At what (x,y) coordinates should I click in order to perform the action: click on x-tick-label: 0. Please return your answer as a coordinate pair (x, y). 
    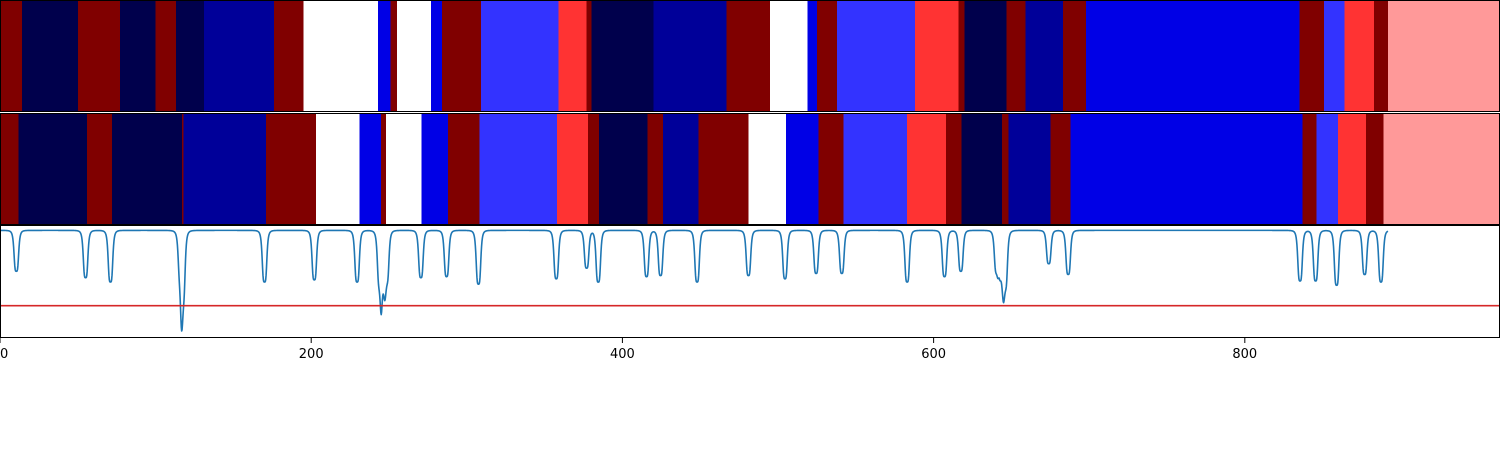
    Looking at the image, I should click on (4, 354).